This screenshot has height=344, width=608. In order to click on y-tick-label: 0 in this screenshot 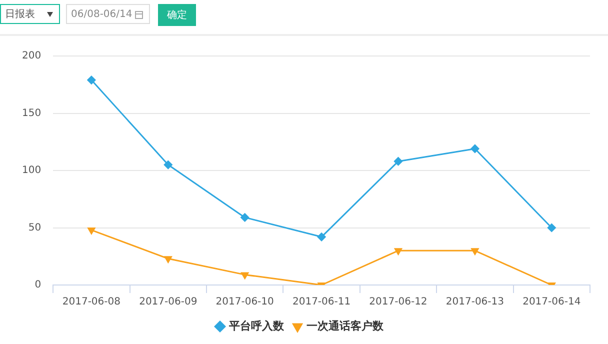, I will do `click(38, 285)`.